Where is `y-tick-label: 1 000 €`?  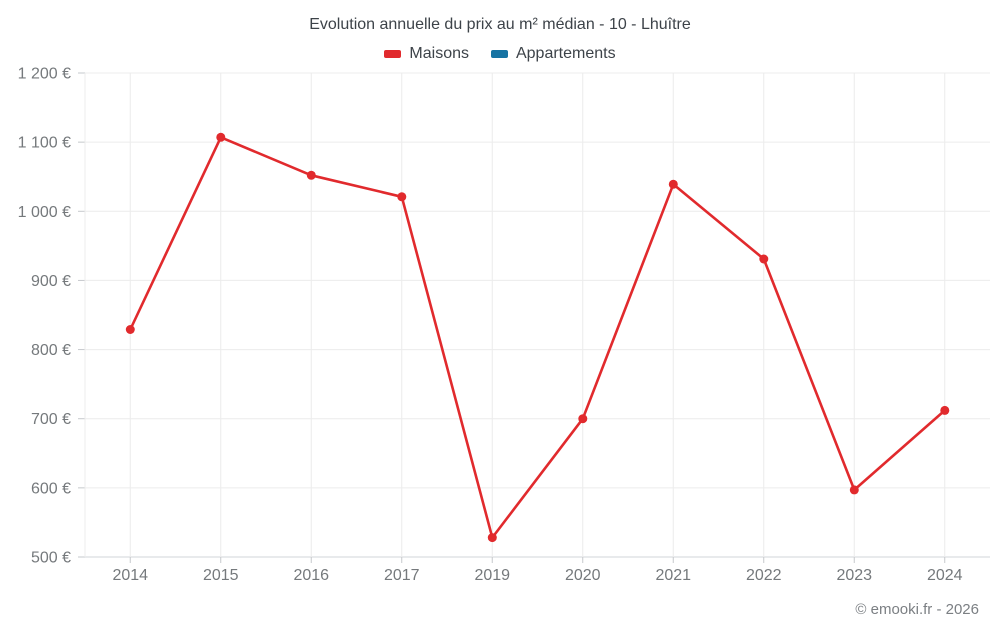
y-tick-label: 1 000 € is located at coordinates (44, 212).